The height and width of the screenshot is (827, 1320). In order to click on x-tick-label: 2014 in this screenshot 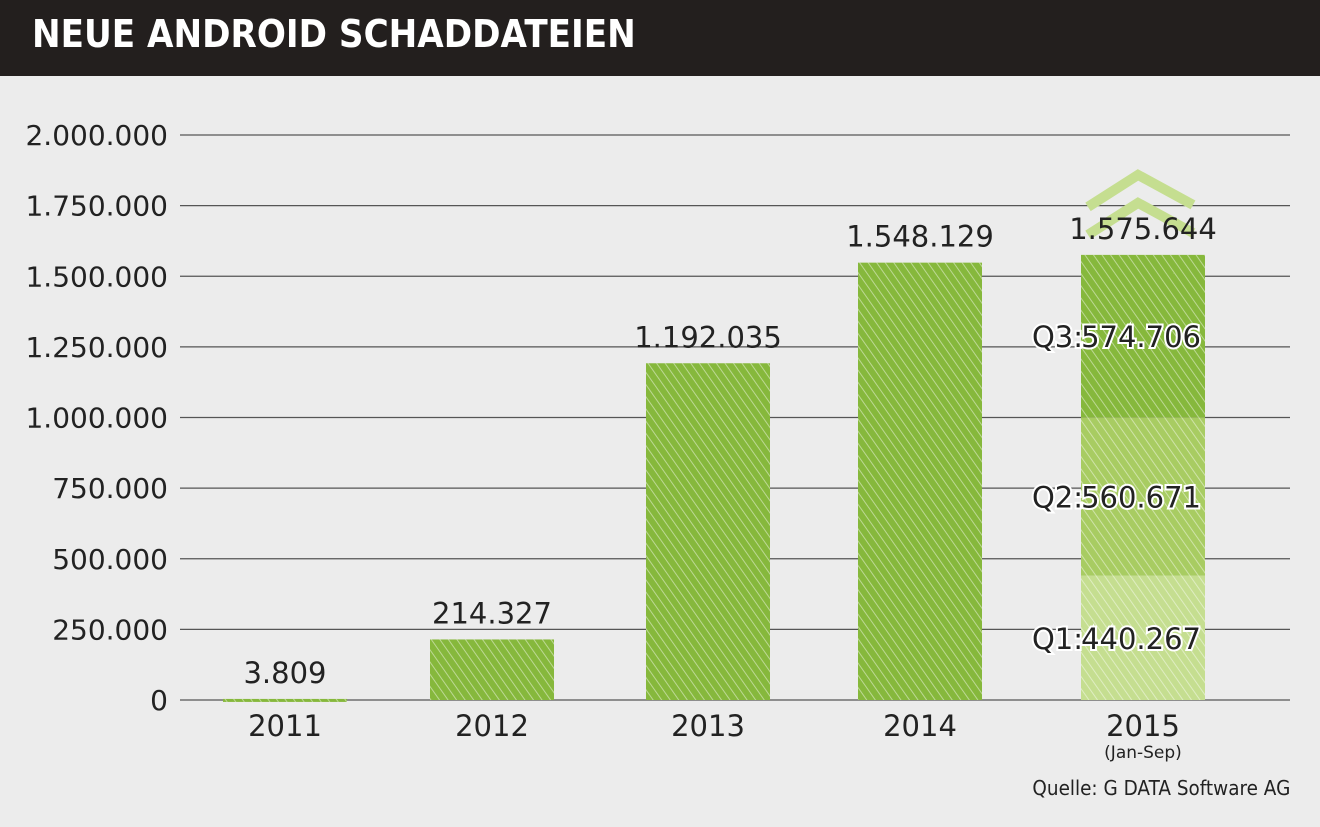, I will do `click(920, 726)`.